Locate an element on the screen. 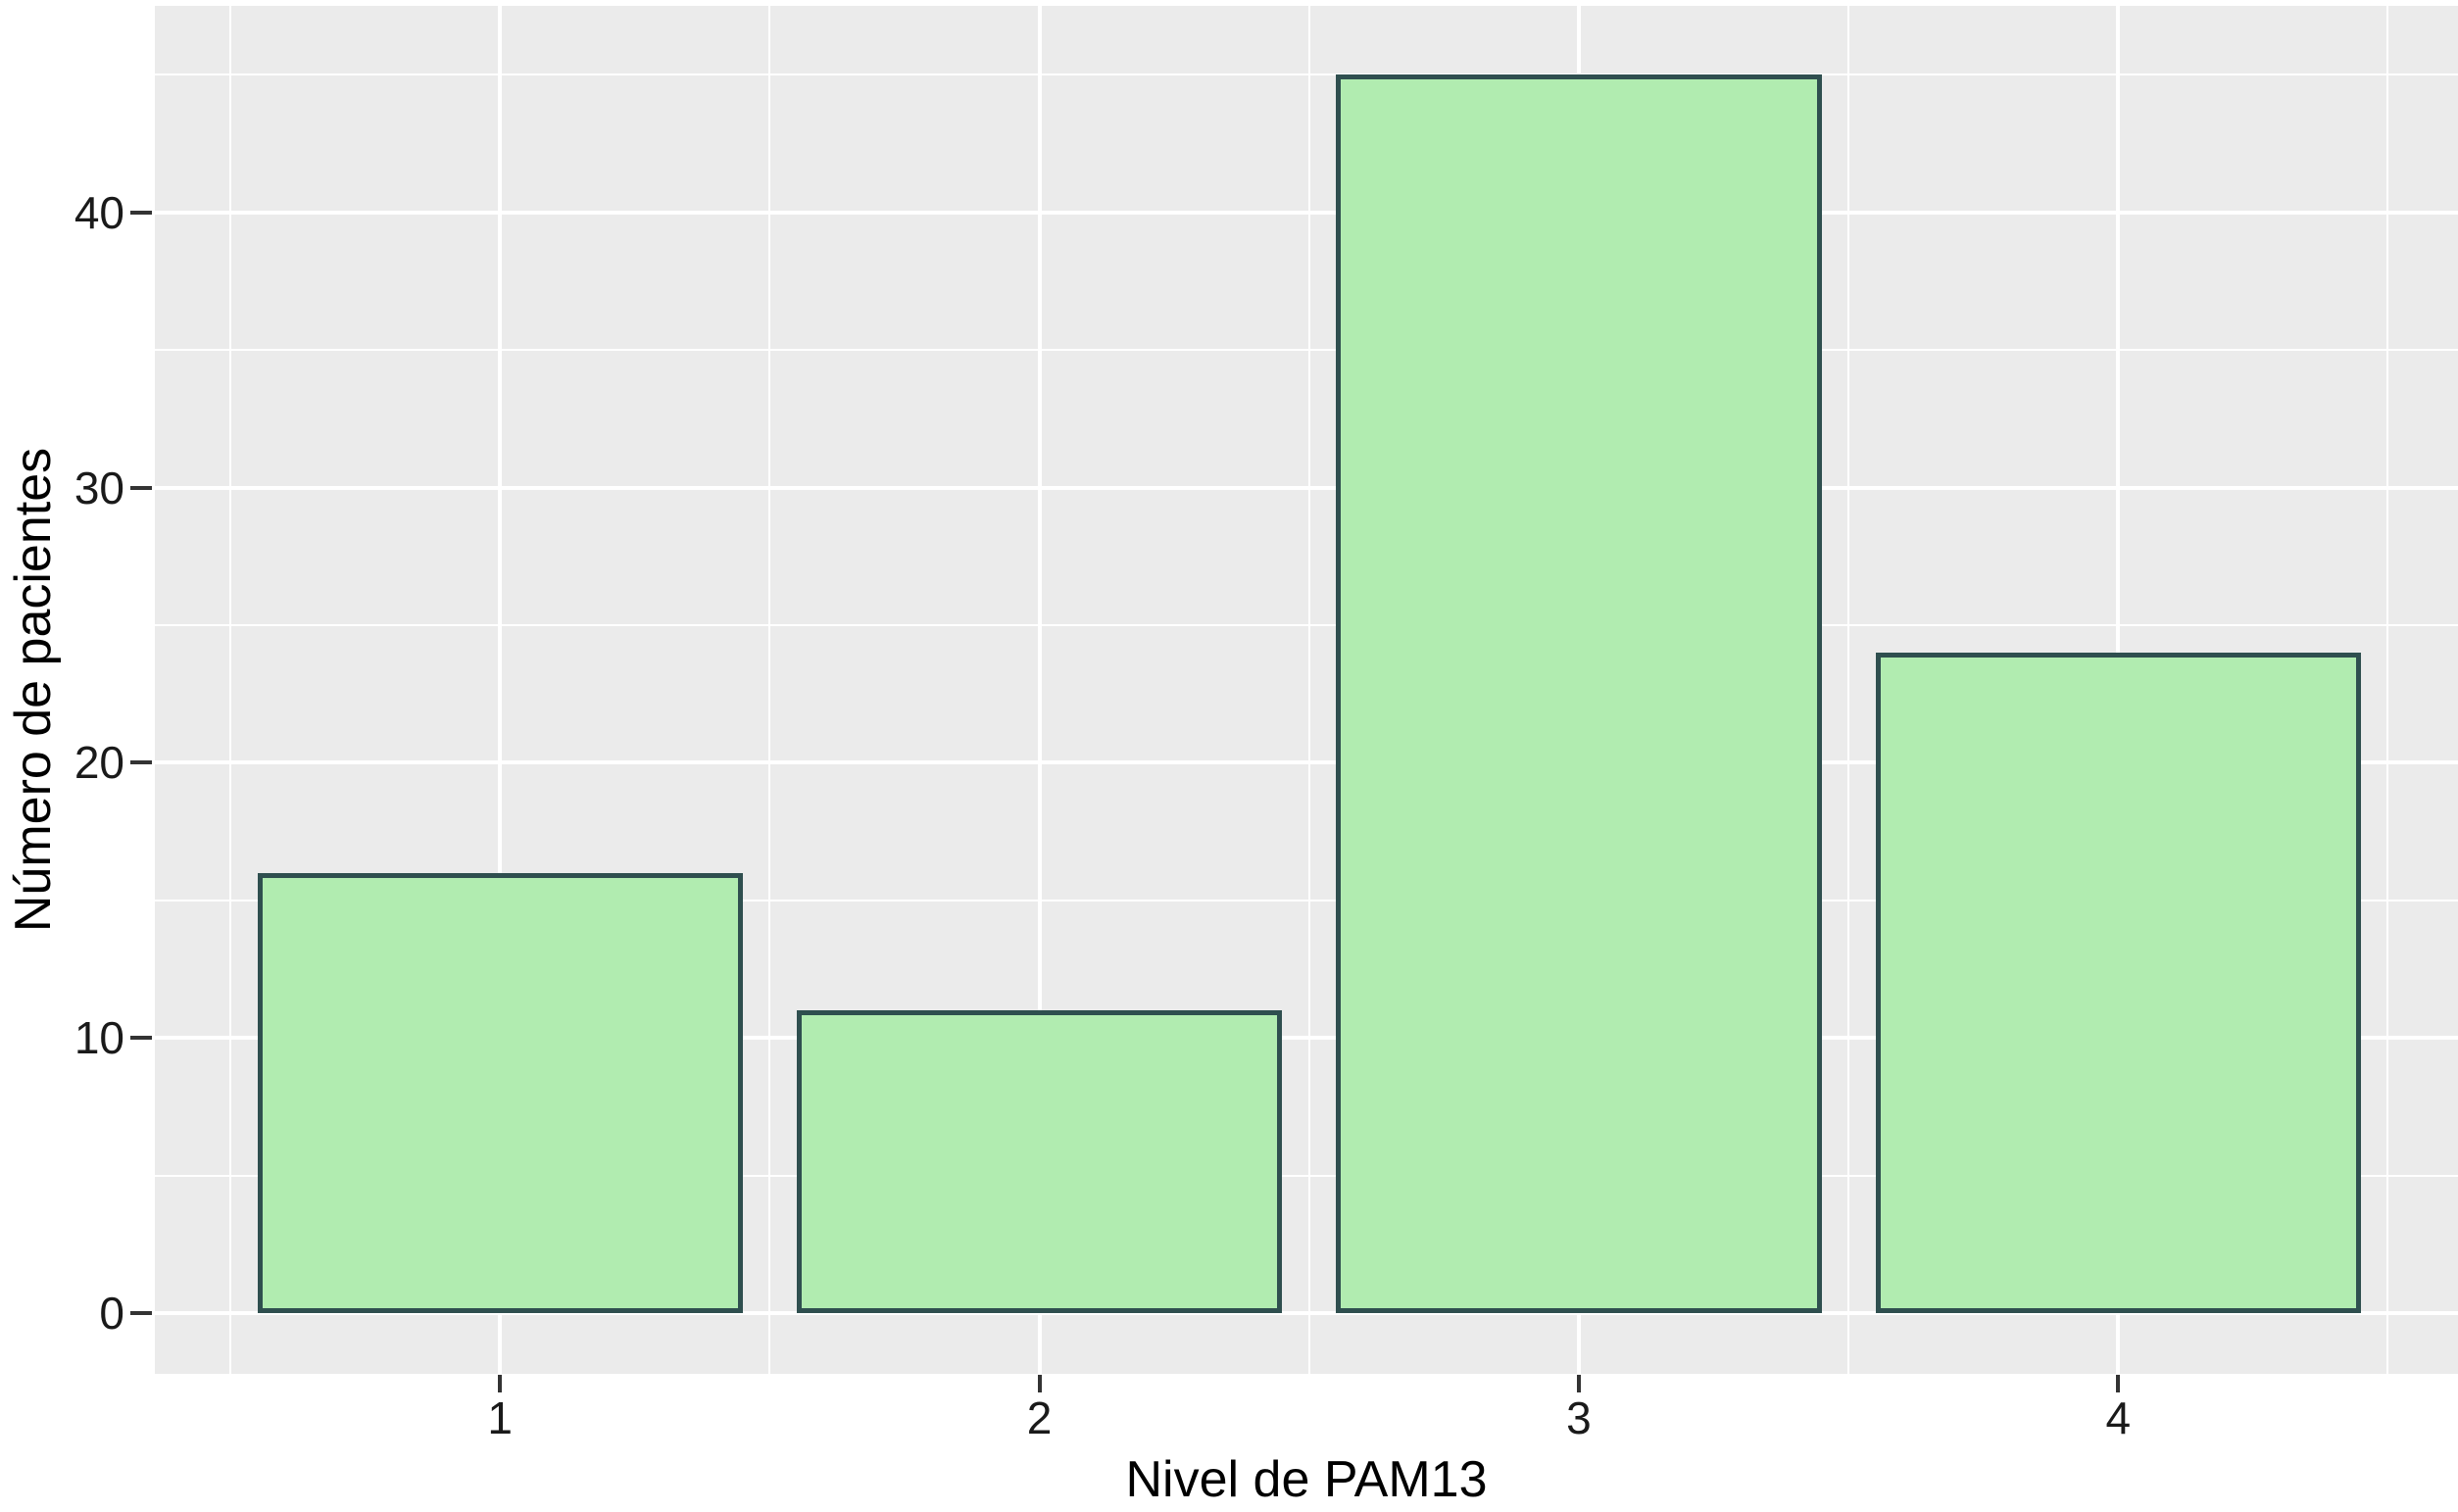  y-tick-label: 30 is located at coordinates (99, 487).